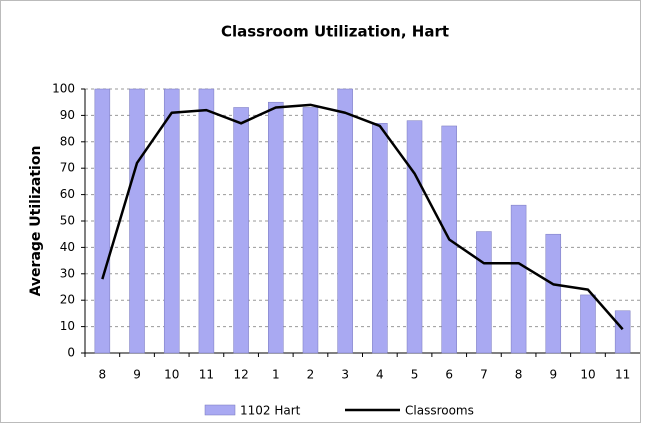 The image size is (647, 423). Describe the element at coordinates (449, 375) in the screenshot. I see `x-tick-label: 6` at that location.